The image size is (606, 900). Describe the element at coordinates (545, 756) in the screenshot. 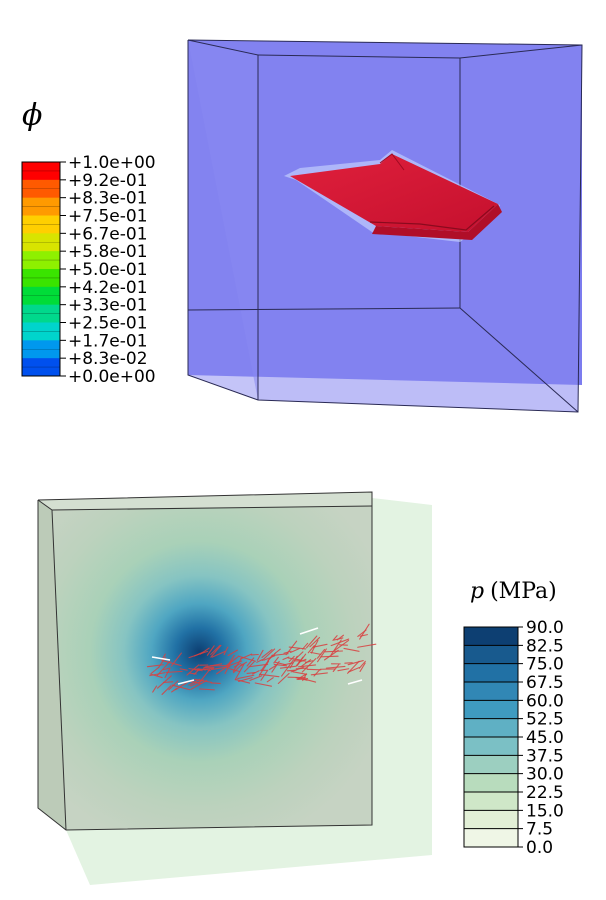

I see `pressure-tick-label: 37.5` at that location.